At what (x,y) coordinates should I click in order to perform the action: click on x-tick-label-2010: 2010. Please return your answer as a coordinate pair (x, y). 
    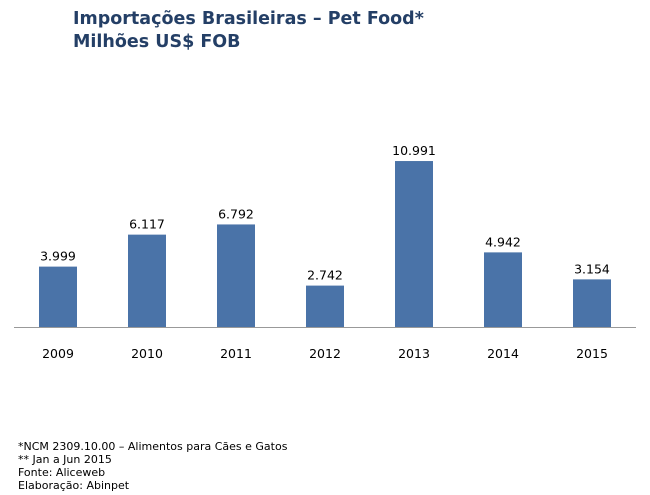
    Looking at the image, I should click on (147, 353).